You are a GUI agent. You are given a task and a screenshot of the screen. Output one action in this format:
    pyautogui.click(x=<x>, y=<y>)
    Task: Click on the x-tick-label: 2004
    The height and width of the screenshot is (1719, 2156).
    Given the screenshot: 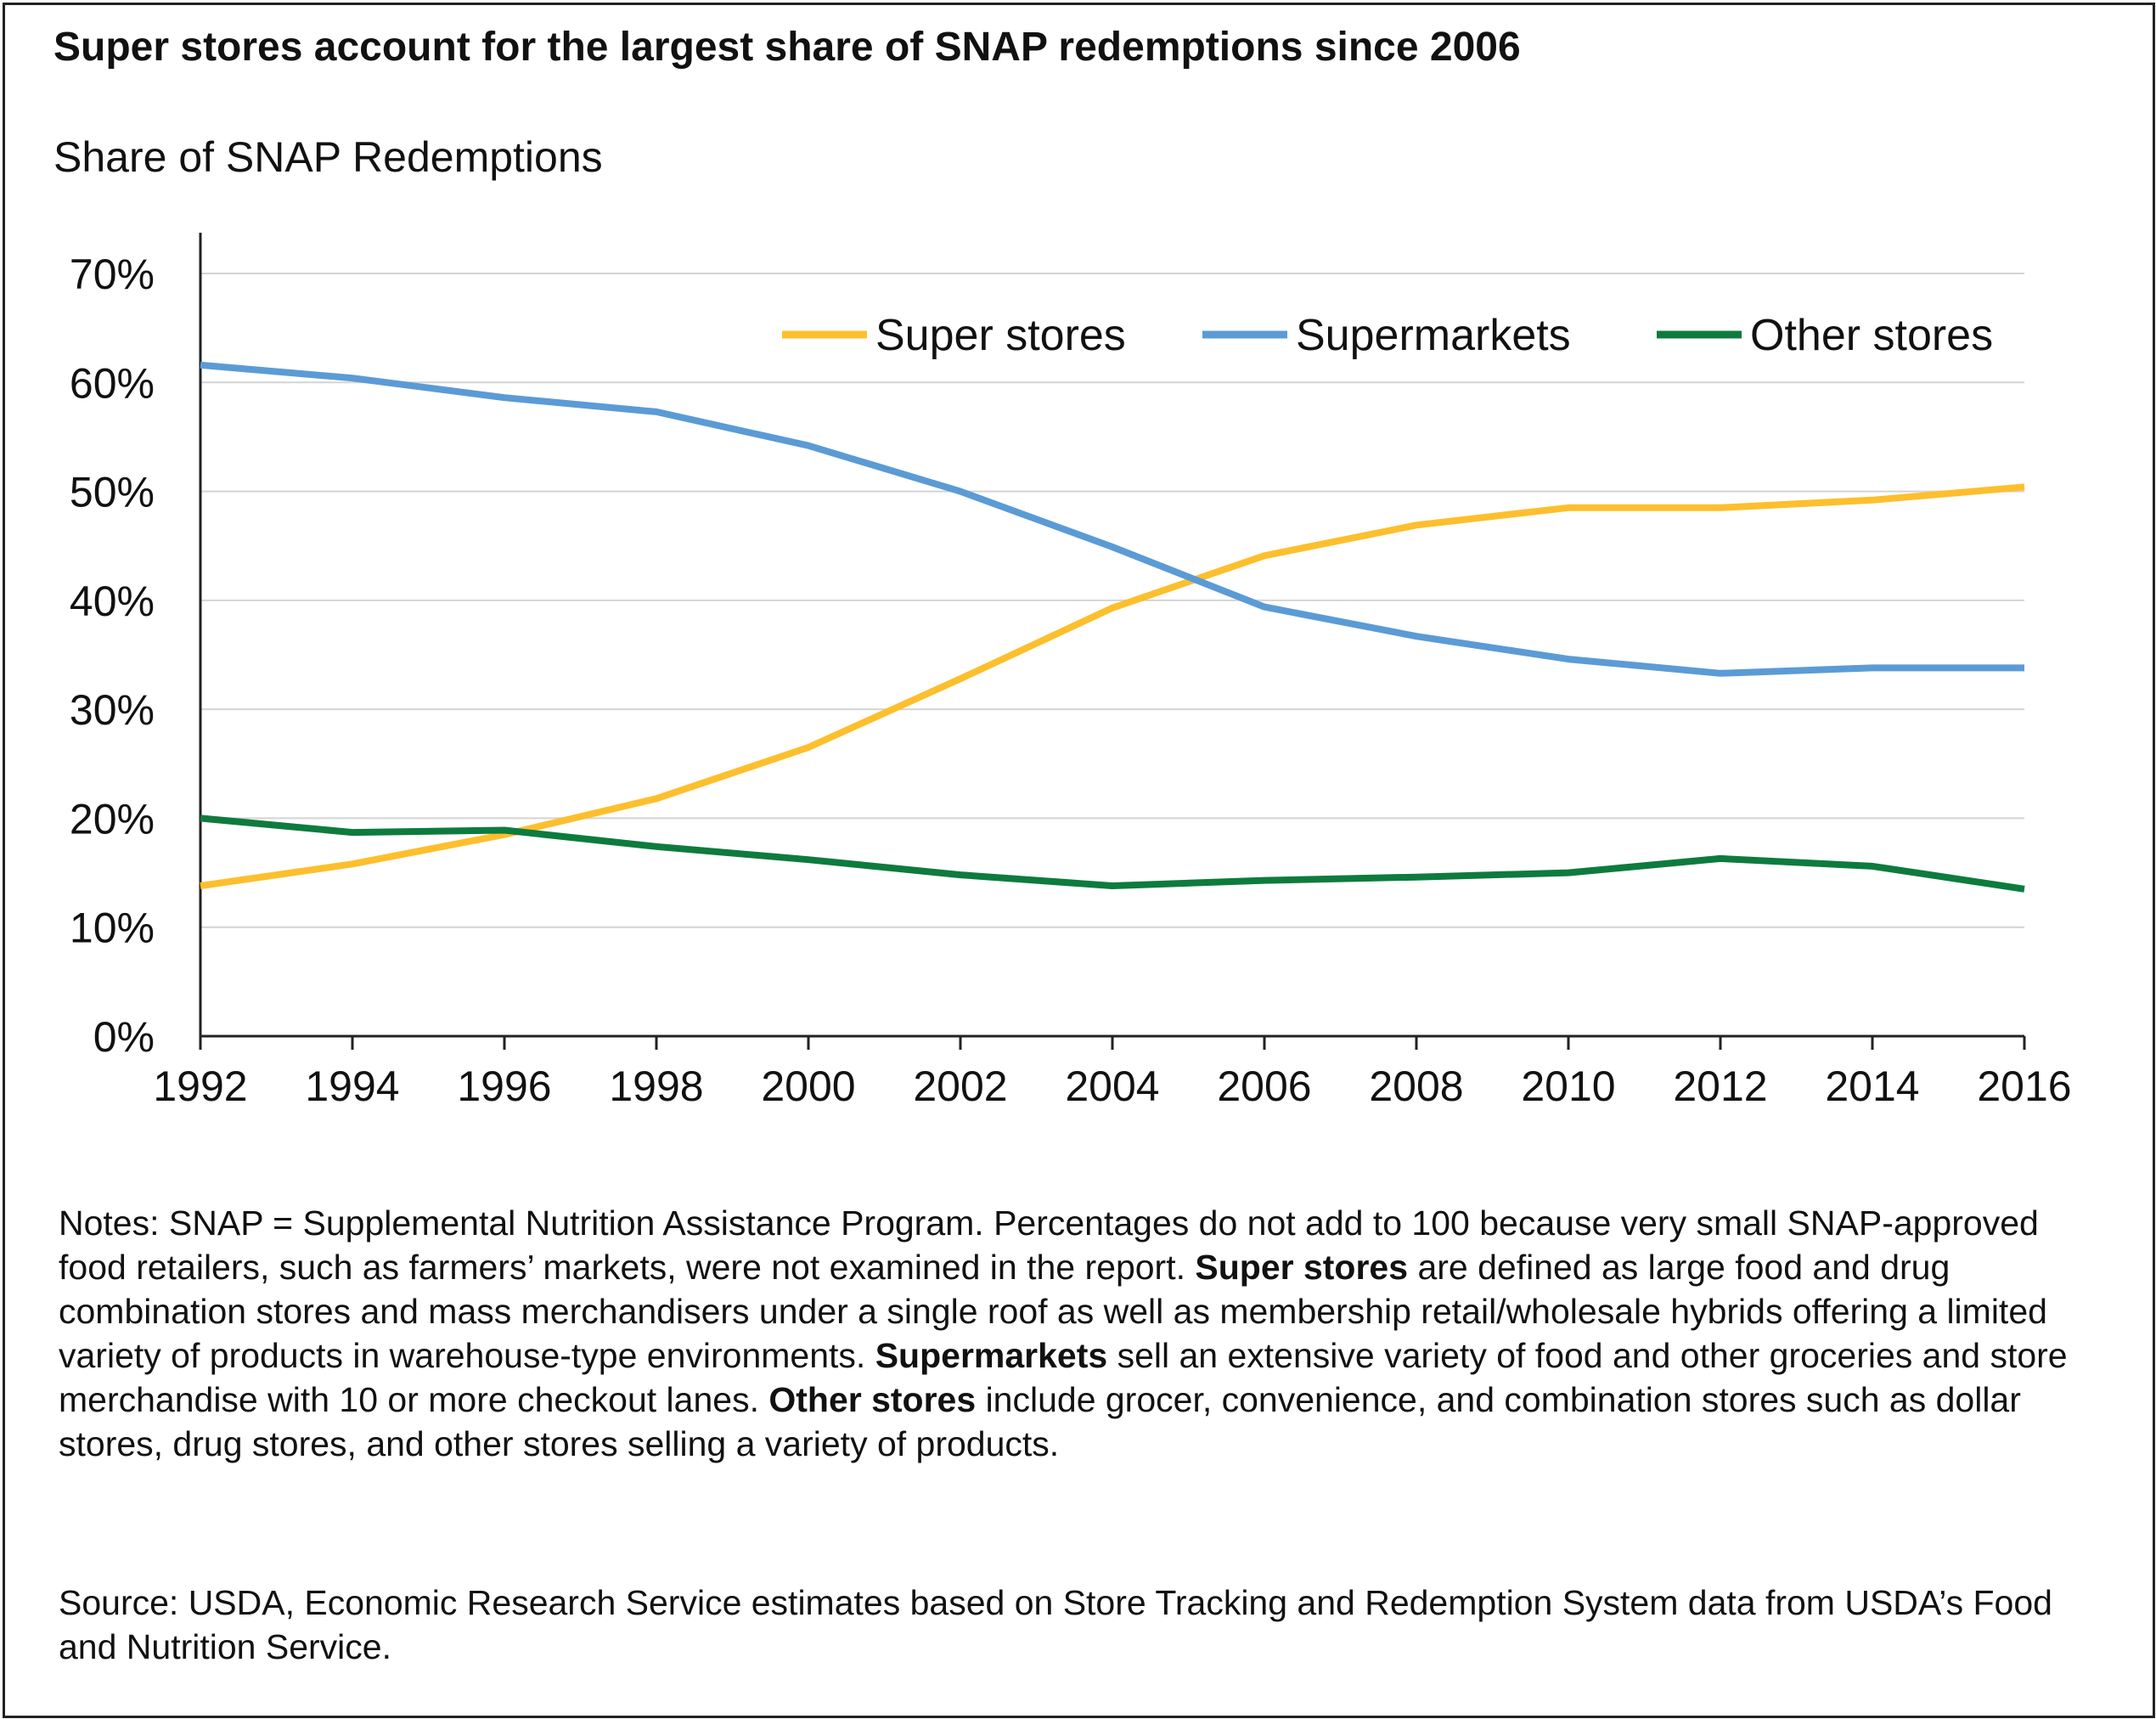 What is the action you would take?
    pyautogui.click(x=1112, y=1086)
    